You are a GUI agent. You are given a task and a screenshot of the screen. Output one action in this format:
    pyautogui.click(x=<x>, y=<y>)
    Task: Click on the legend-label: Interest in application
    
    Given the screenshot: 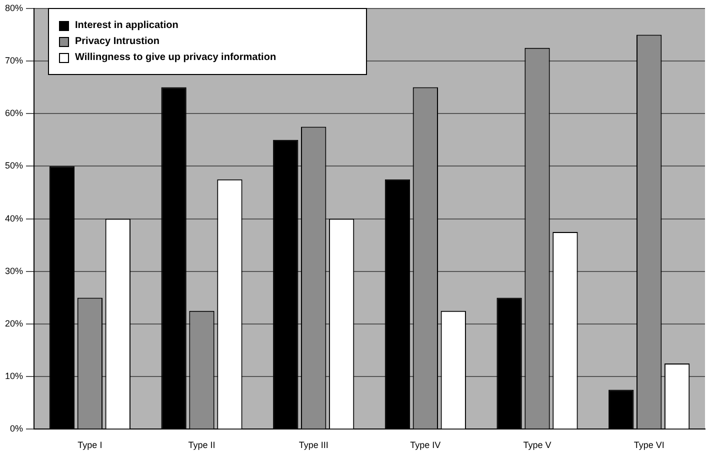 What is the action you would take?
    pyautogui.click(x=126, y=25)
    